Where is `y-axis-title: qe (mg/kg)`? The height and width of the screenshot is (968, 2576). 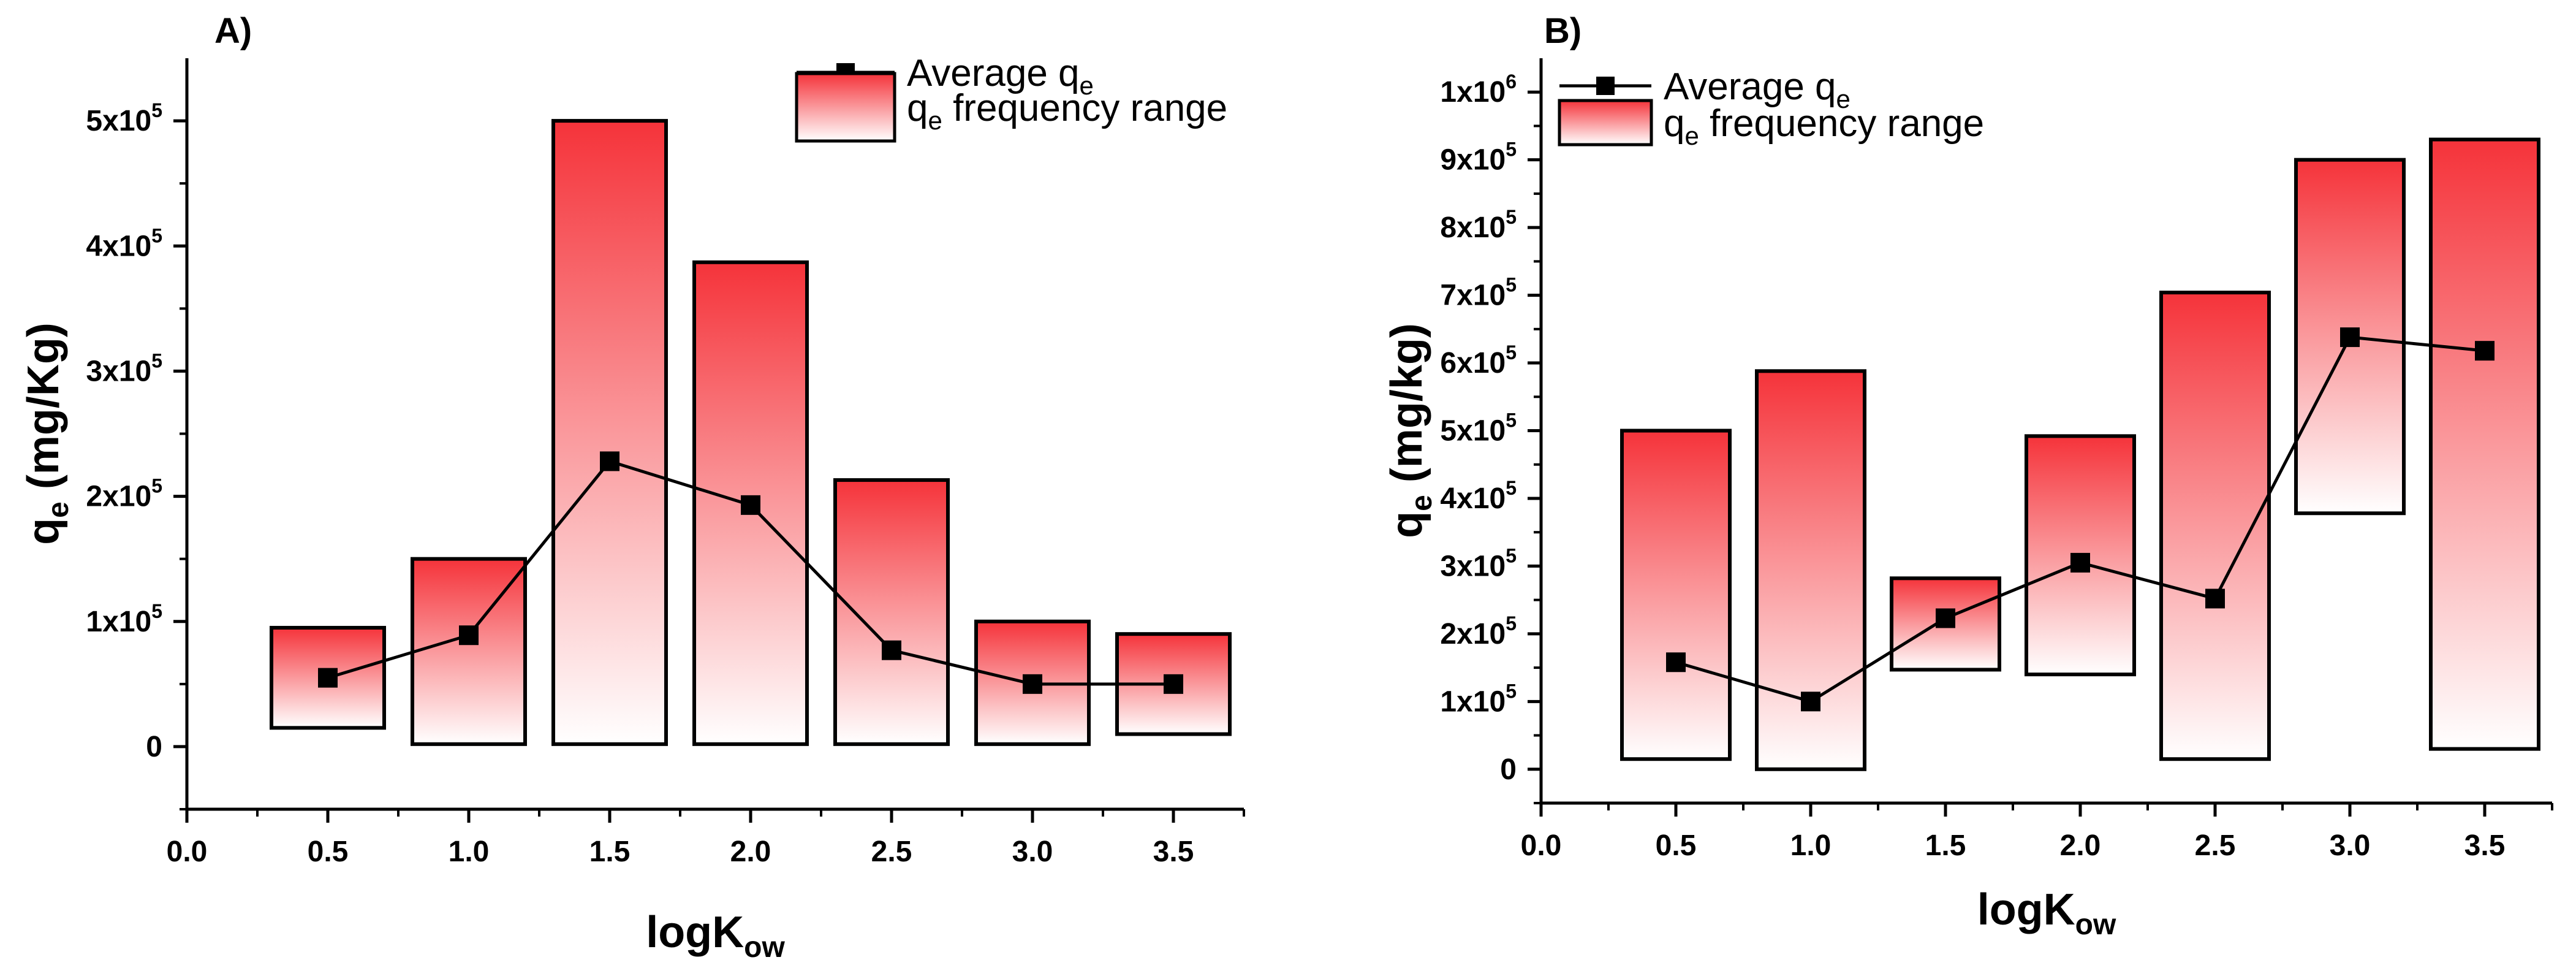 y-axis-title: qe (mg/kg) is located at coordinates (1410, 430).